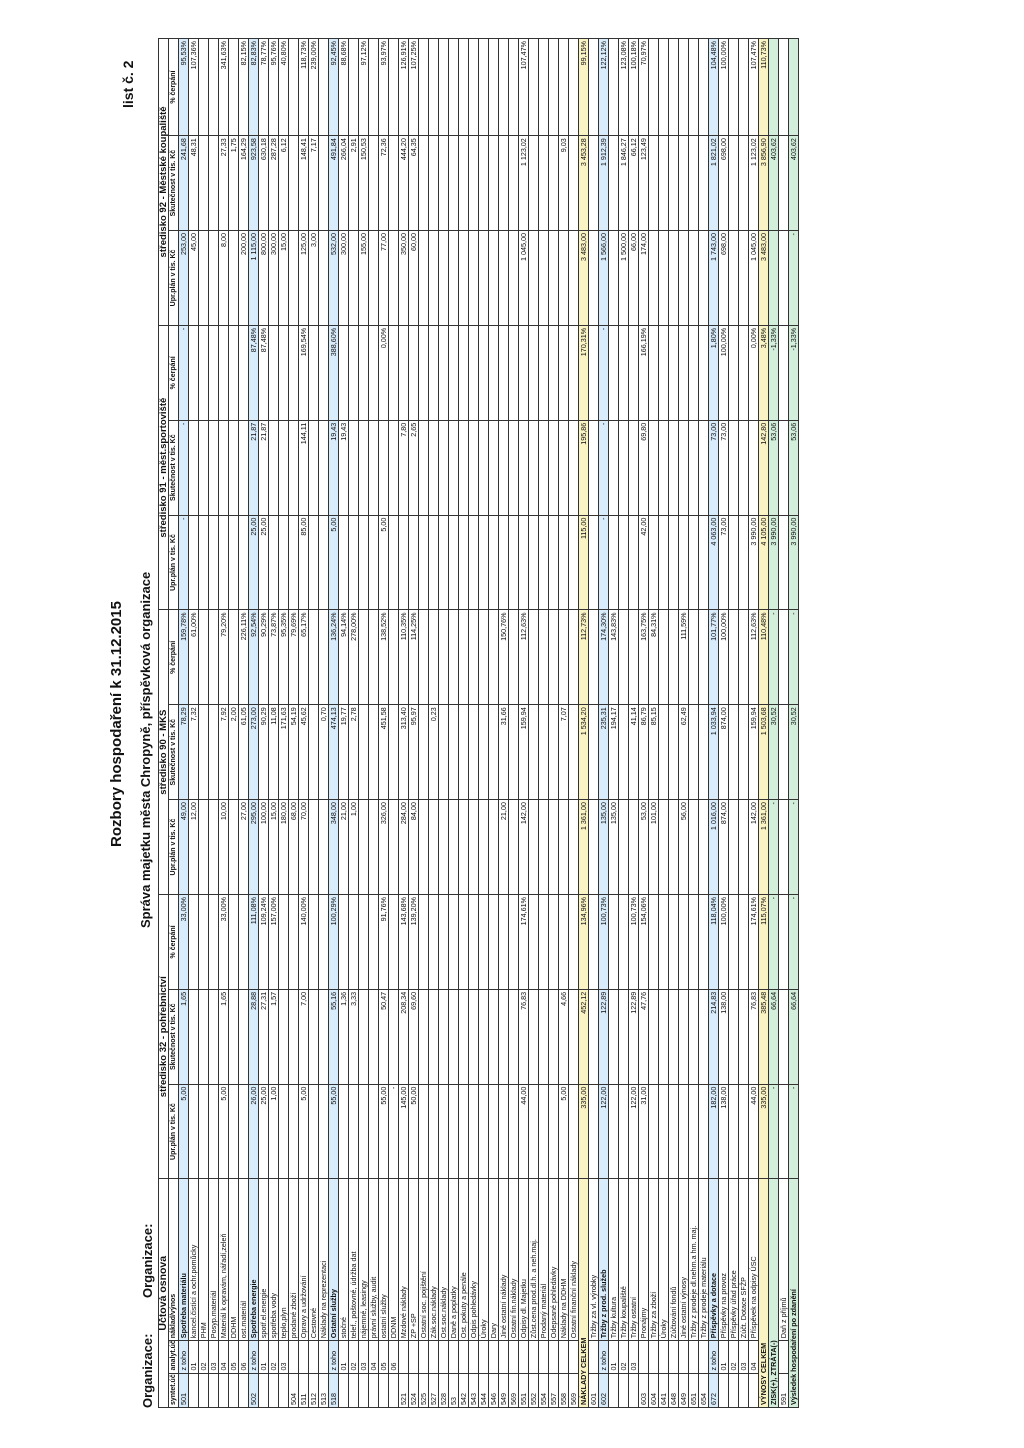 The height and width of the screenshot is (1448, 1024). Describe the element at coordinates (263, 87) in the screenshot. I see `cell-value: 78,77%` at that location.